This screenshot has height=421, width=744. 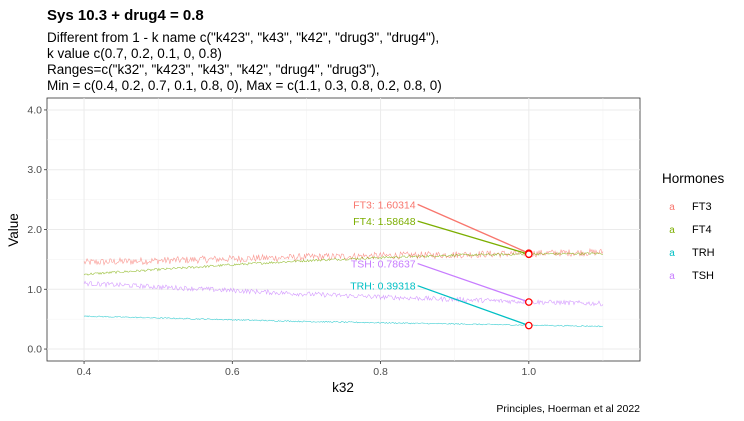 I want to click on y-tick-label-0: 0.0, so click(x=34, y=350).